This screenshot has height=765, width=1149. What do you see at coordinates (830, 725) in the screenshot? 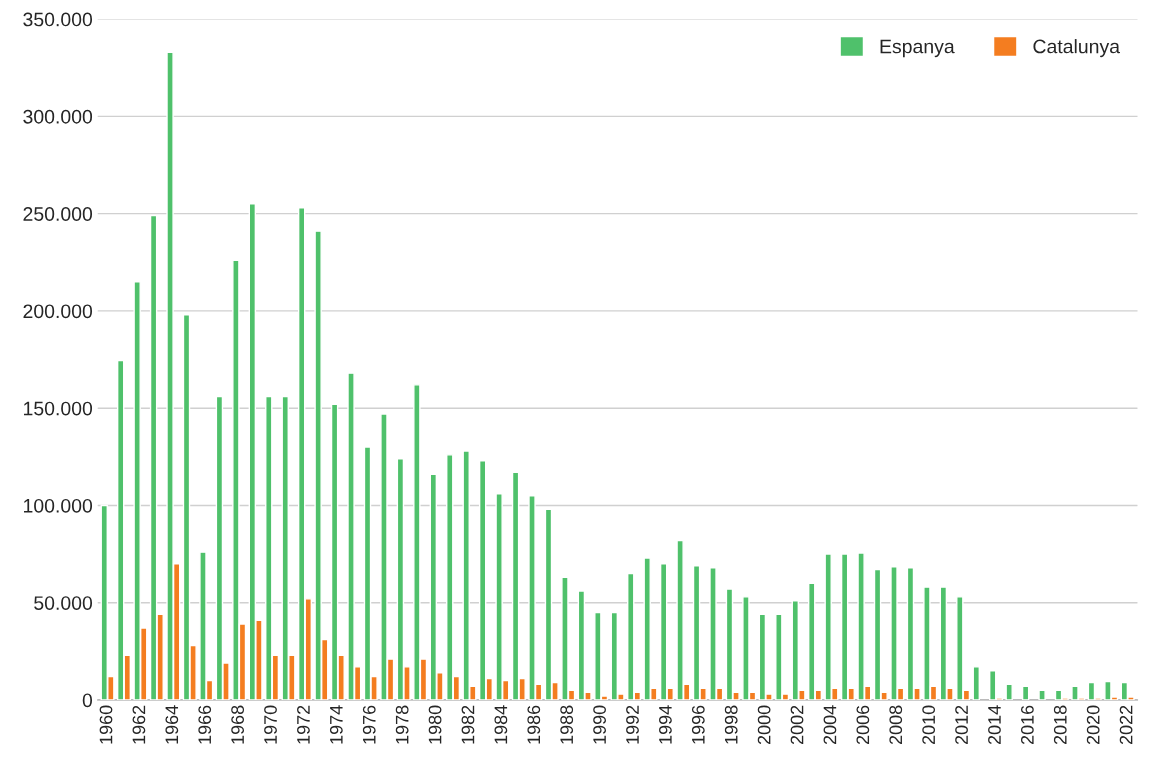
I see `x-tick-label: 2004` at bounding box center [830, 725].